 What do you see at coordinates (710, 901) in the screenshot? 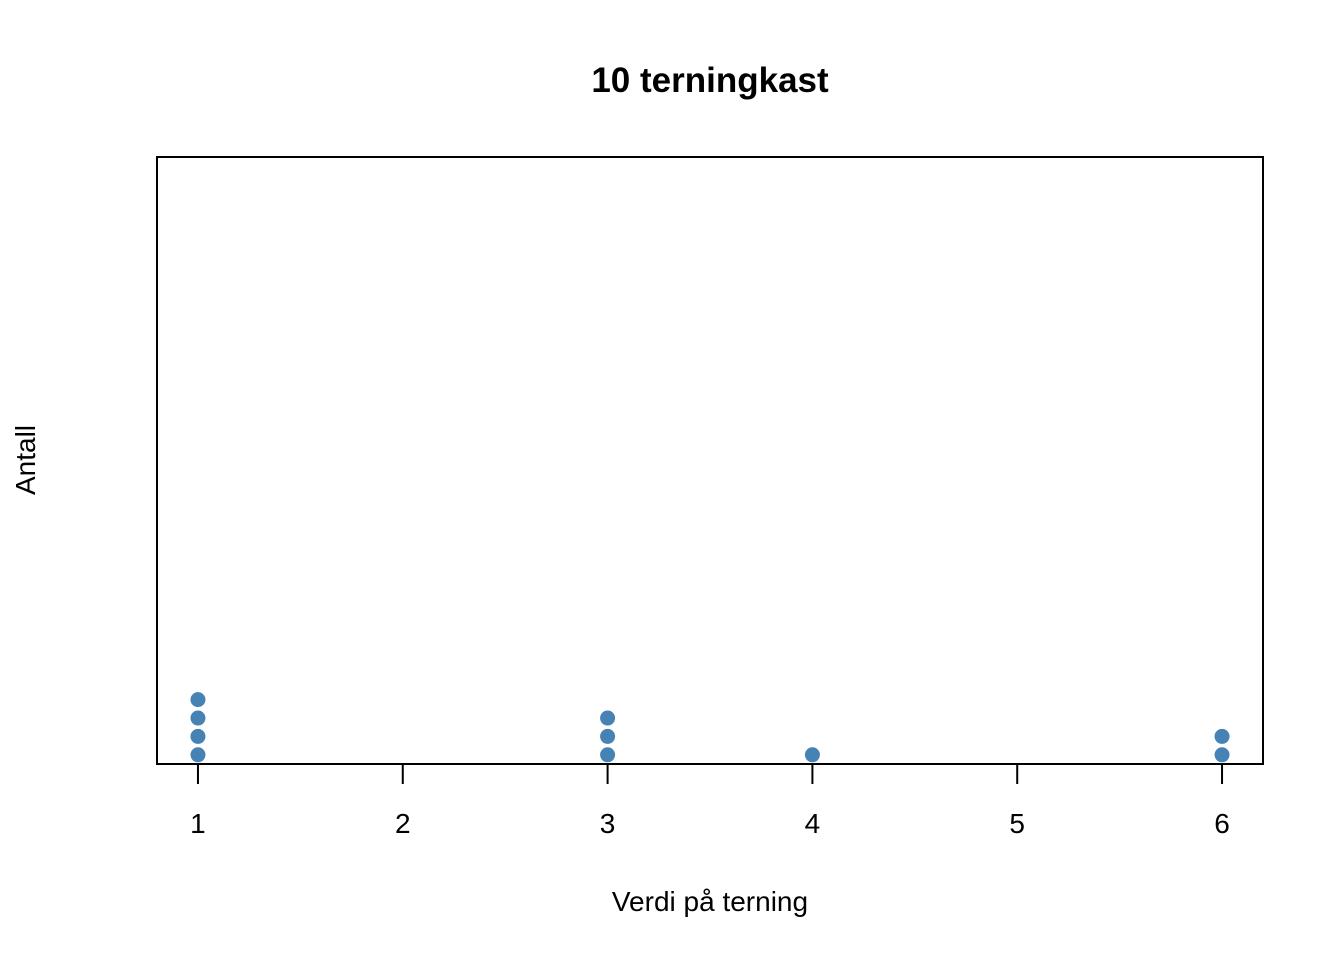
I see `x-axis-label: Verdi på terning` at bounding box center [710, 901].